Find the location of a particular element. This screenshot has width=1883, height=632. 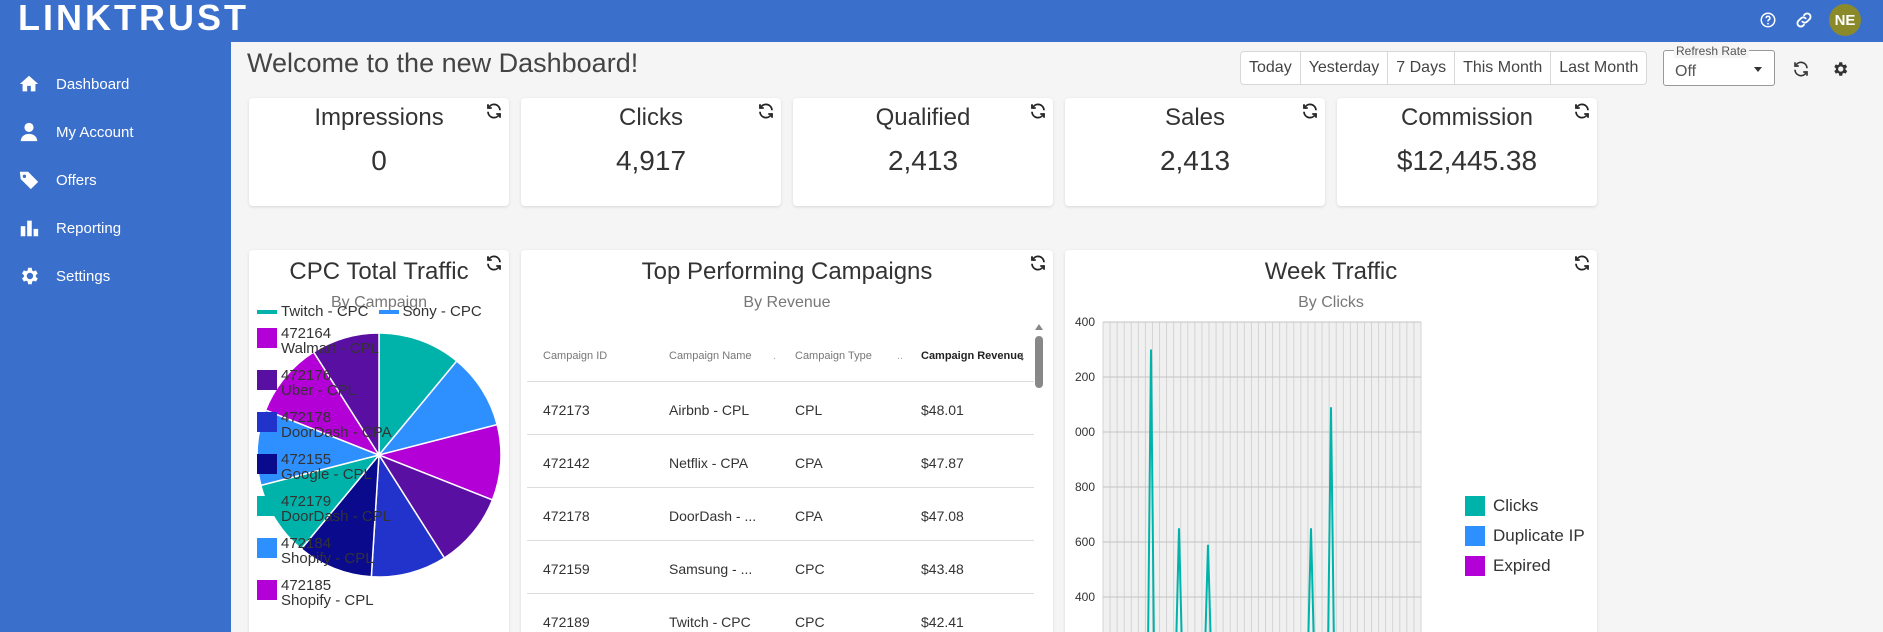

cell-campaign-revenue: $48.01 is located at coordinates (942, 410).